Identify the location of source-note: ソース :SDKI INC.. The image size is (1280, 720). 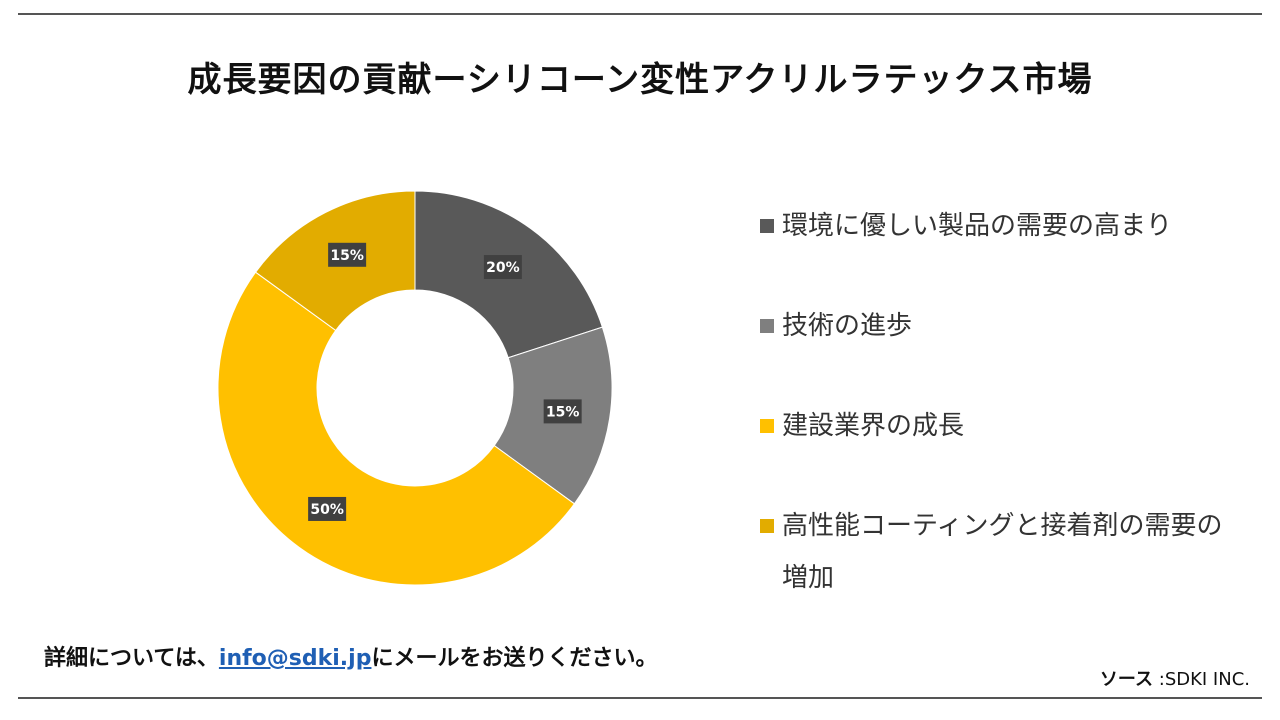
(1174, 679).